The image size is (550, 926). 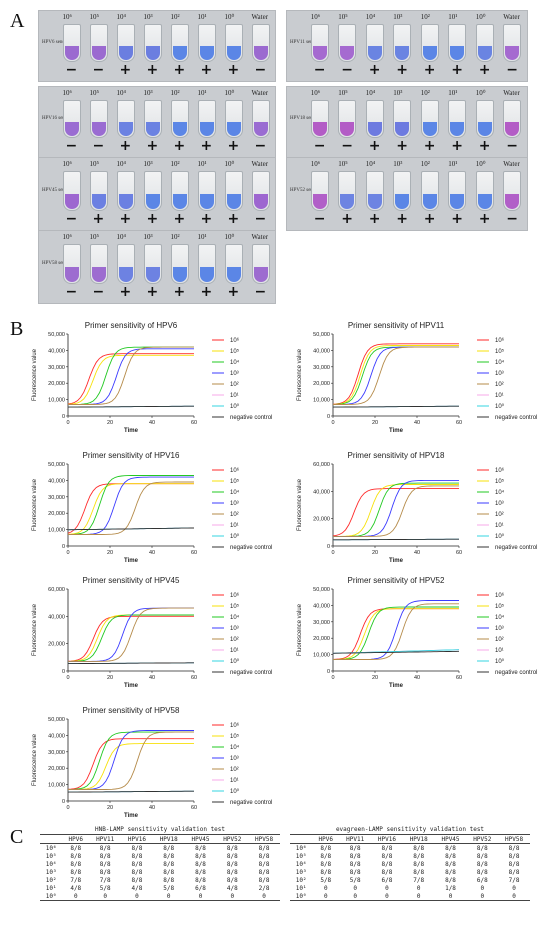 I want to click on table-row: 10² 7/8 7/8 8/8 8/8 8/8 8/8 8/8, so click(x=160, y=880).